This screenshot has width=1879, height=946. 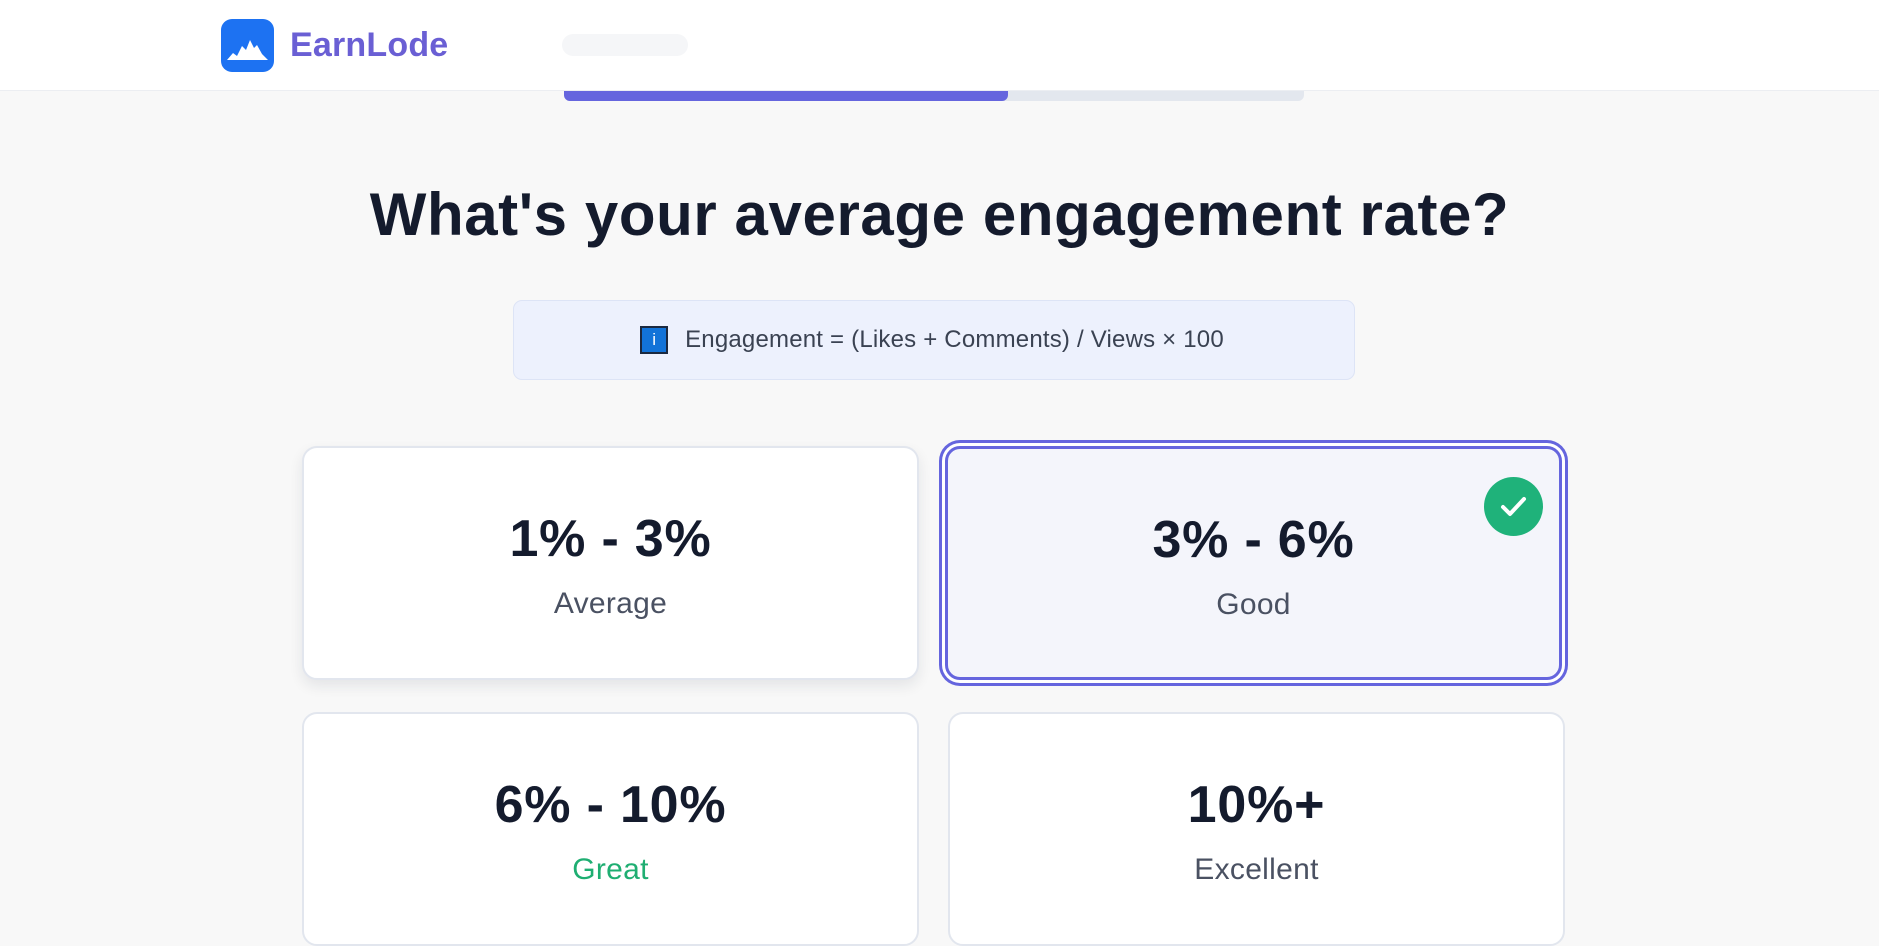 I want to click on mountain-logo-icon, so click(x=247, y=45).